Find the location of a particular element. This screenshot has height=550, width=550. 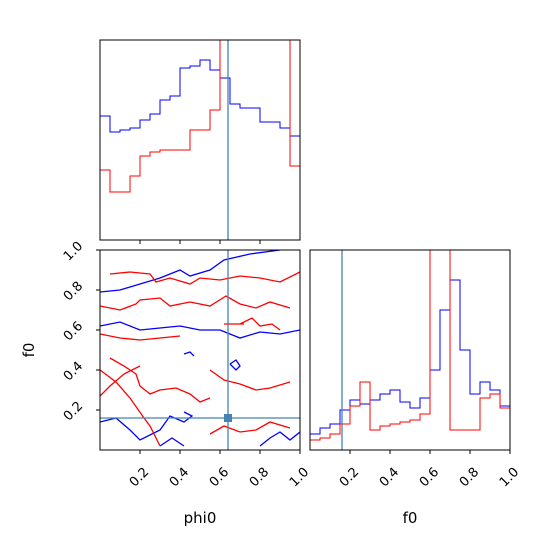

hist-phi0 is located at coordinates (200, 141).